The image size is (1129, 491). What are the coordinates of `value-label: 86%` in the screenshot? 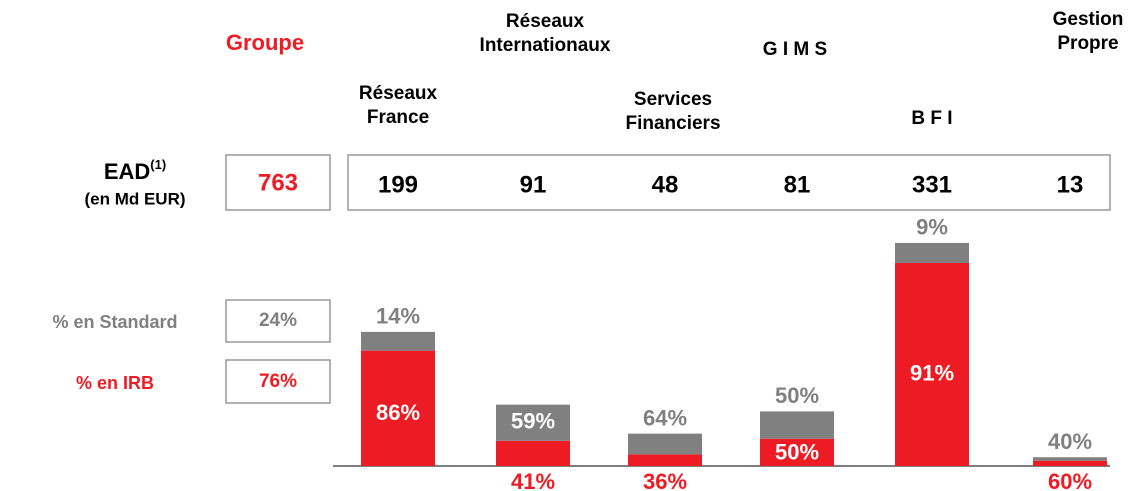 It's located at (398, 412).